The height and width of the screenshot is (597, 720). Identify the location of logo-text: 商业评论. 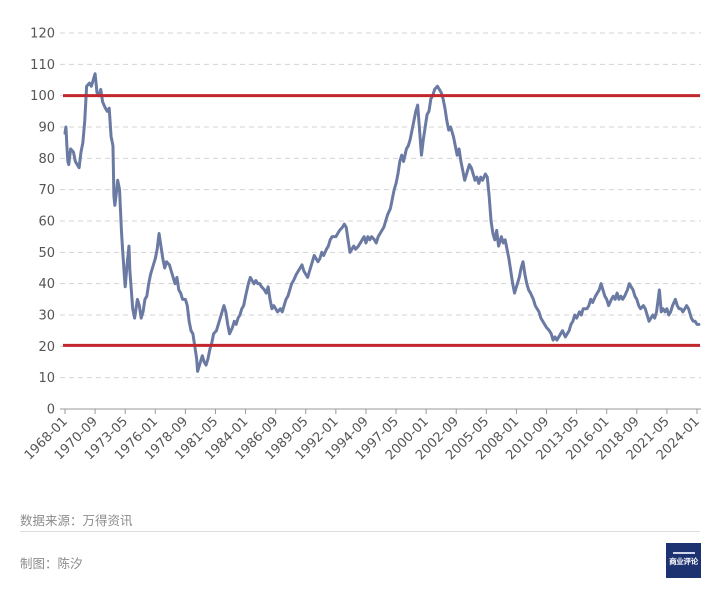
(683, 561).